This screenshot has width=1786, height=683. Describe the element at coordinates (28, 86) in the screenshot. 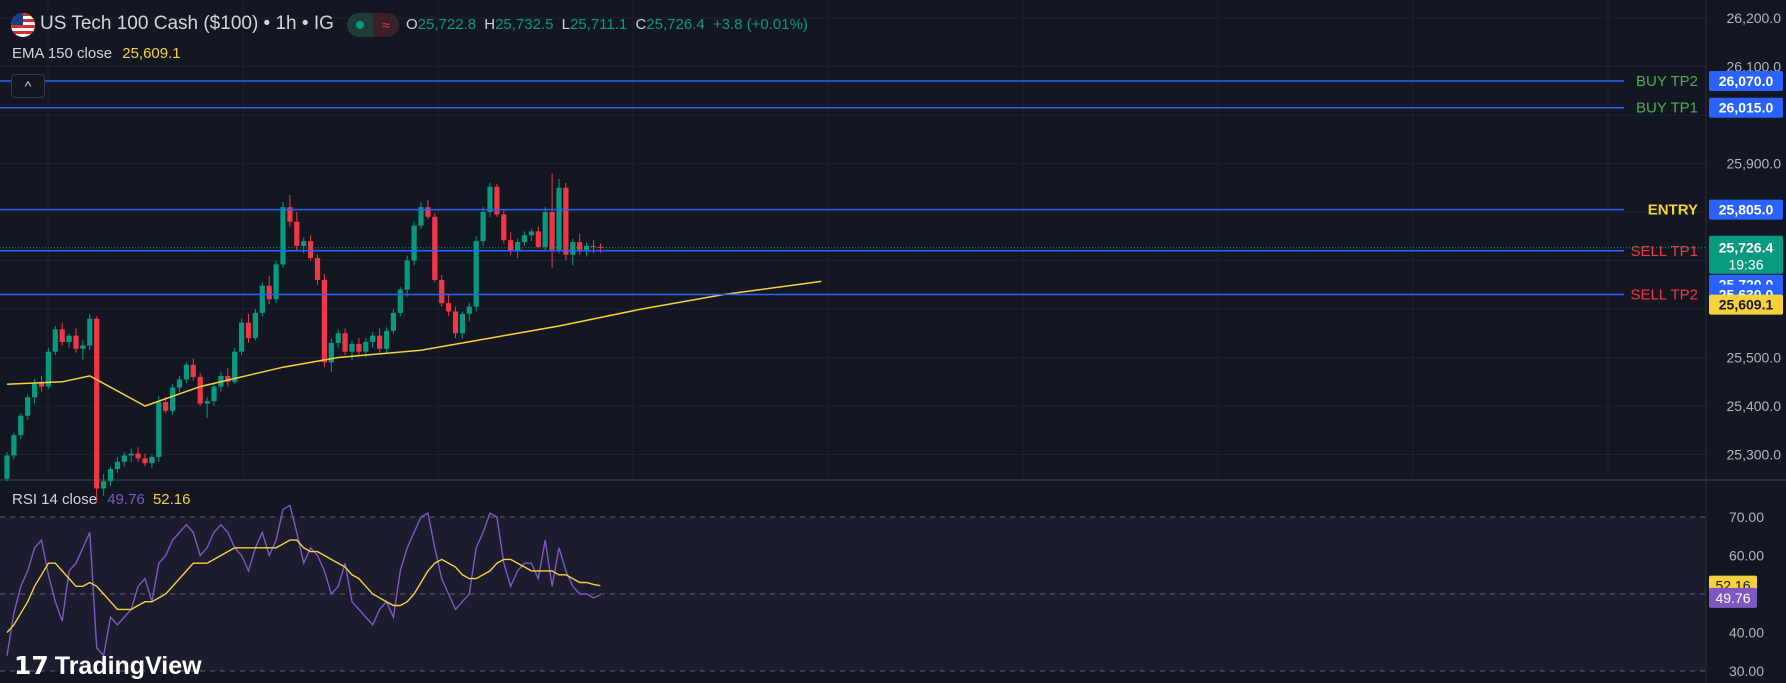

I see `chevron-up-icon: ^` at that location.